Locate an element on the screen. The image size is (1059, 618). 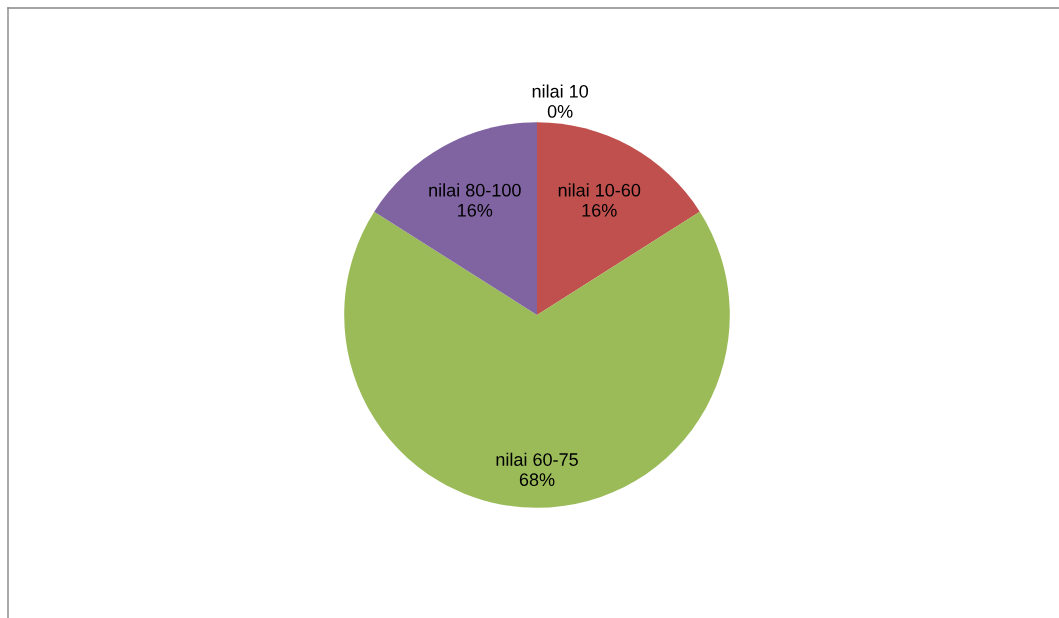
category-label: nilai 10 is located at coordinates (560, 91).